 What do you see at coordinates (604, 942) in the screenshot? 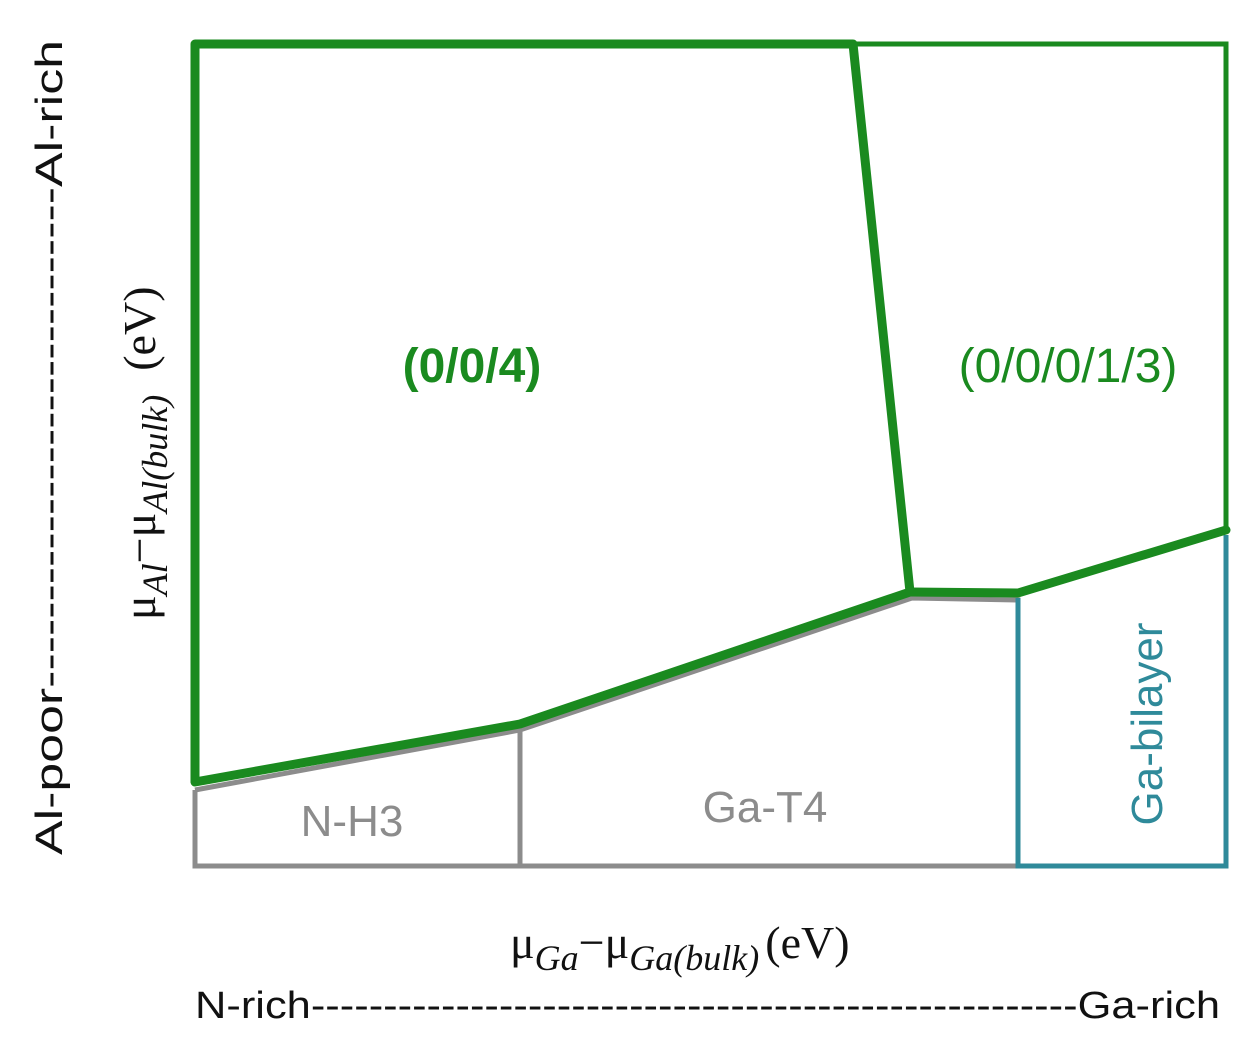
I see `x-axis-minus: −μ` at bounding box center [604, 942].